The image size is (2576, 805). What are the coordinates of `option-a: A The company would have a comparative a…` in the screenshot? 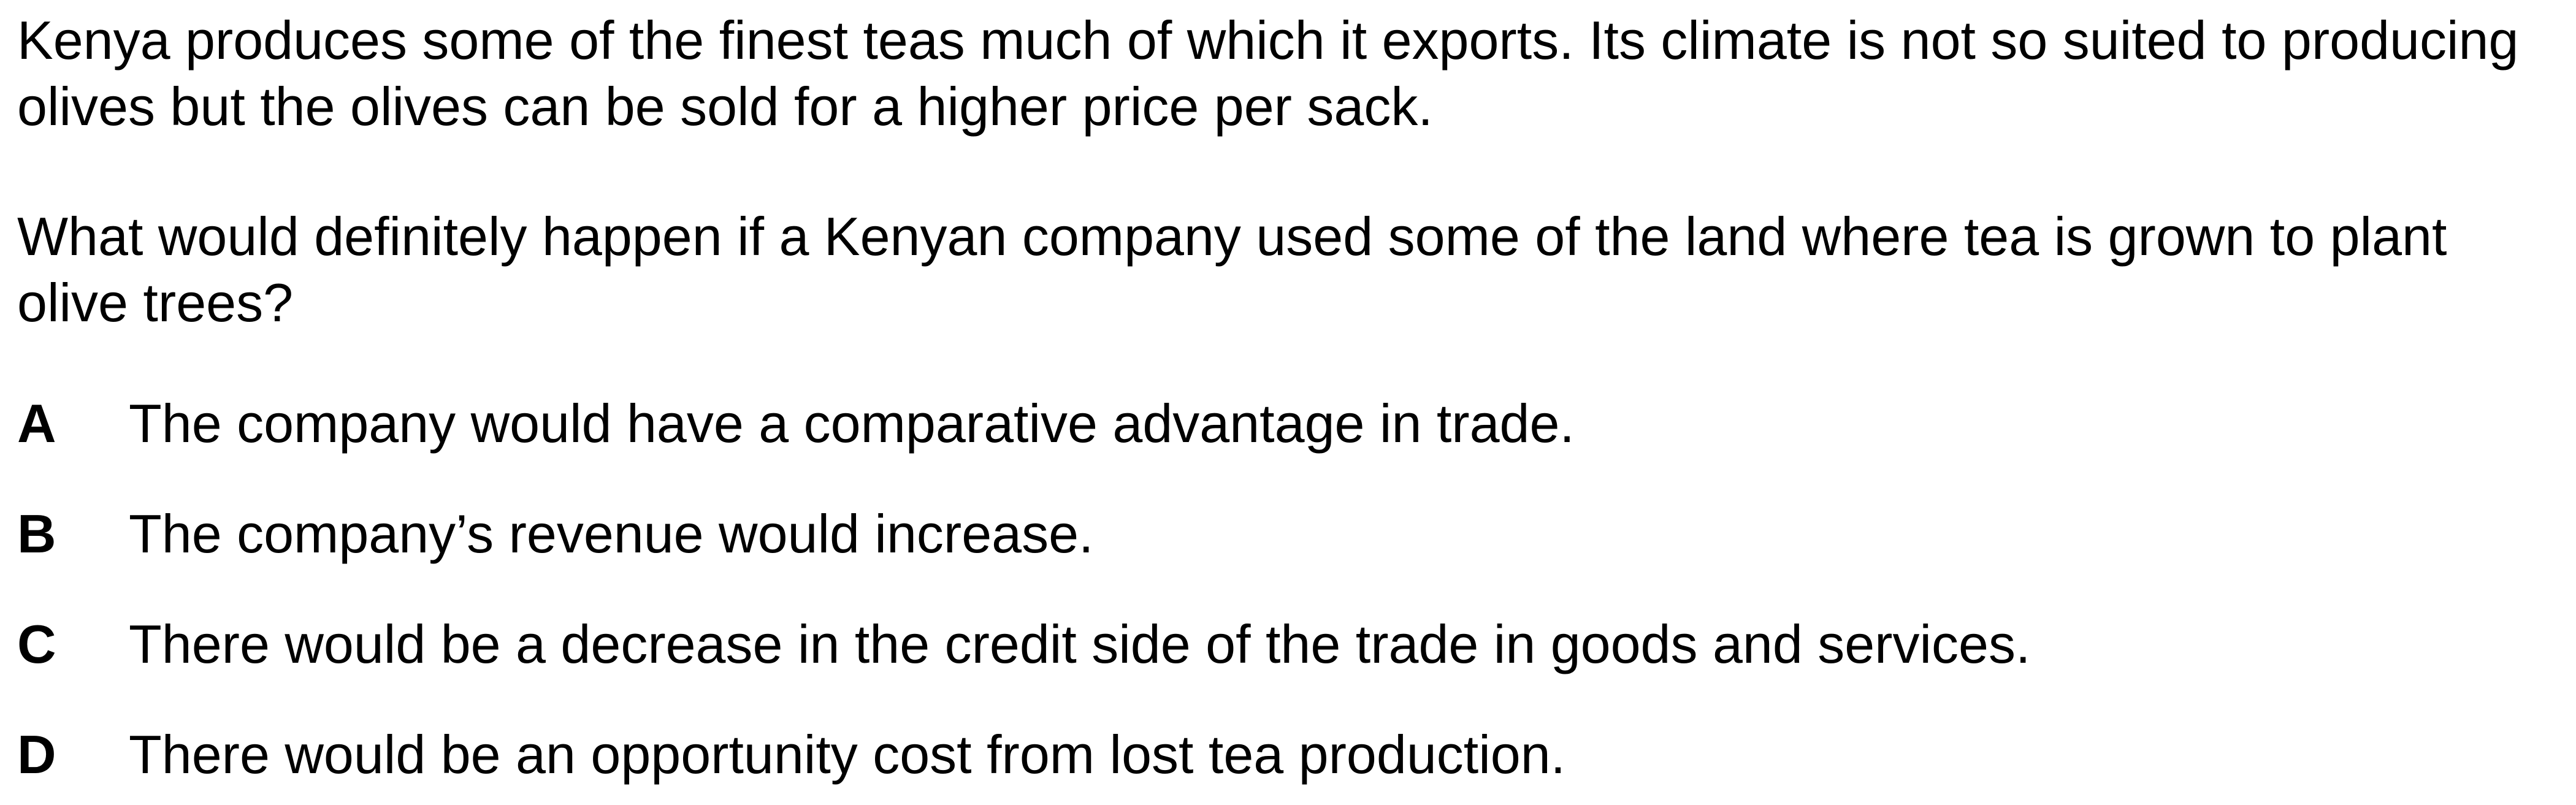 It's located at (1280, 424).